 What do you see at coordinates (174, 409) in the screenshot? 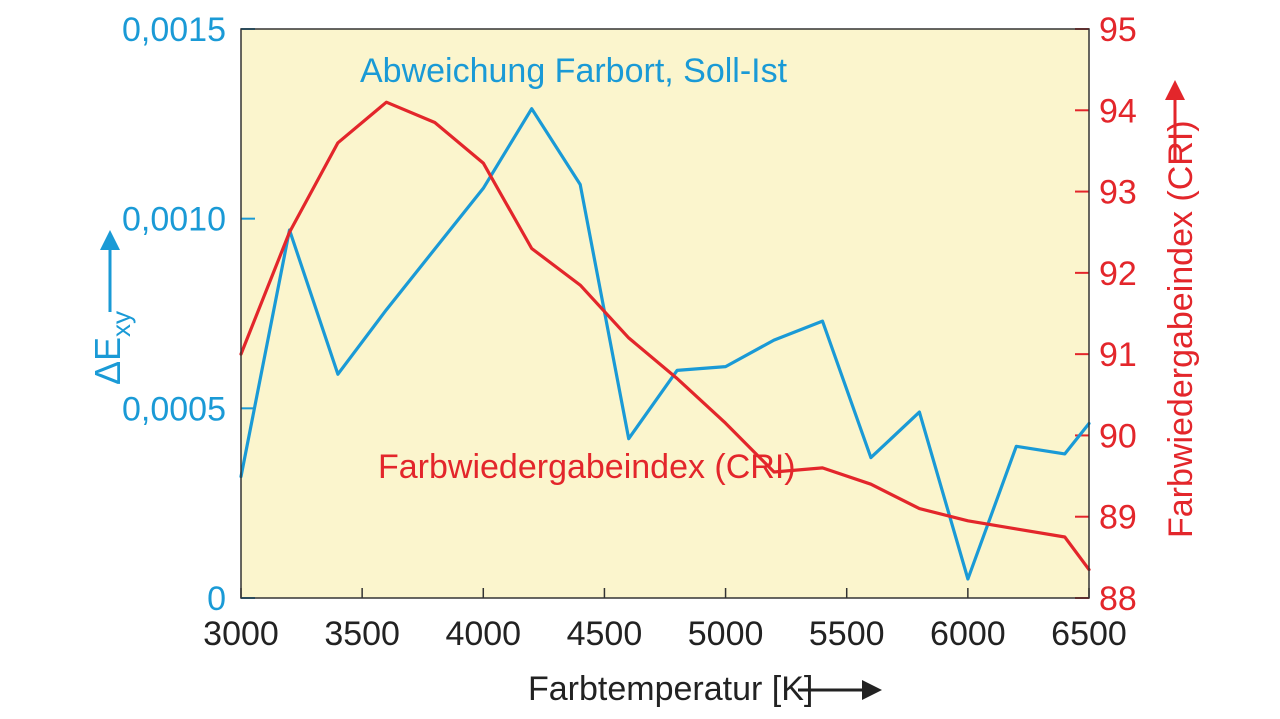
I see `y-left-tick-label: 0,0005` at bounding box center [174, 409].